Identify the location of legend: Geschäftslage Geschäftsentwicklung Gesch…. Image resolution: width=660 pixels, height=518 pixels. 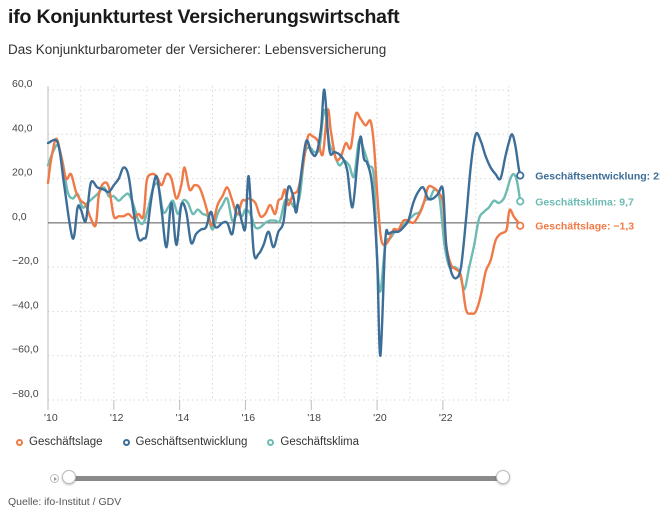
(187, 442).